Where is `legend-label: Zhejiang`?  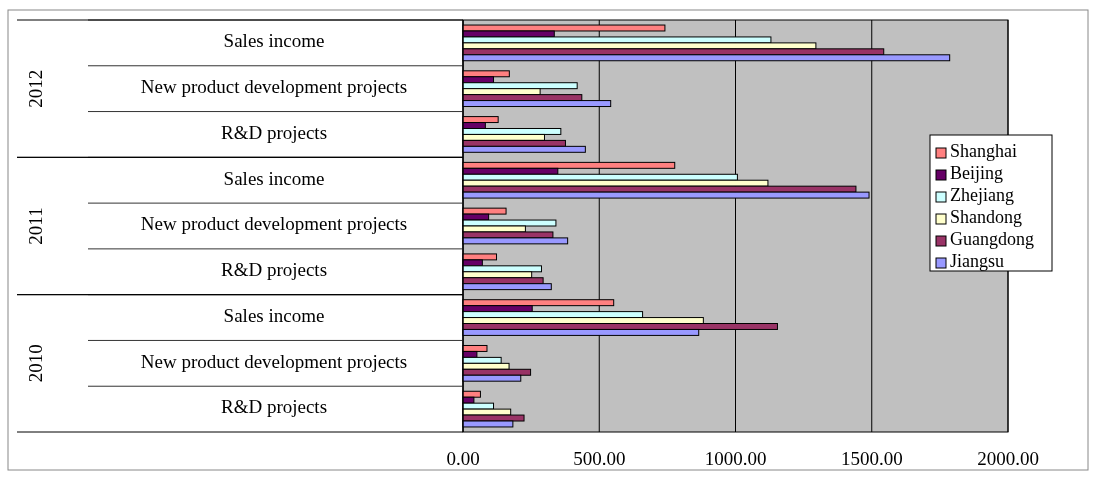 legend-label: Zhejiang is located at coordinates (982, 195).